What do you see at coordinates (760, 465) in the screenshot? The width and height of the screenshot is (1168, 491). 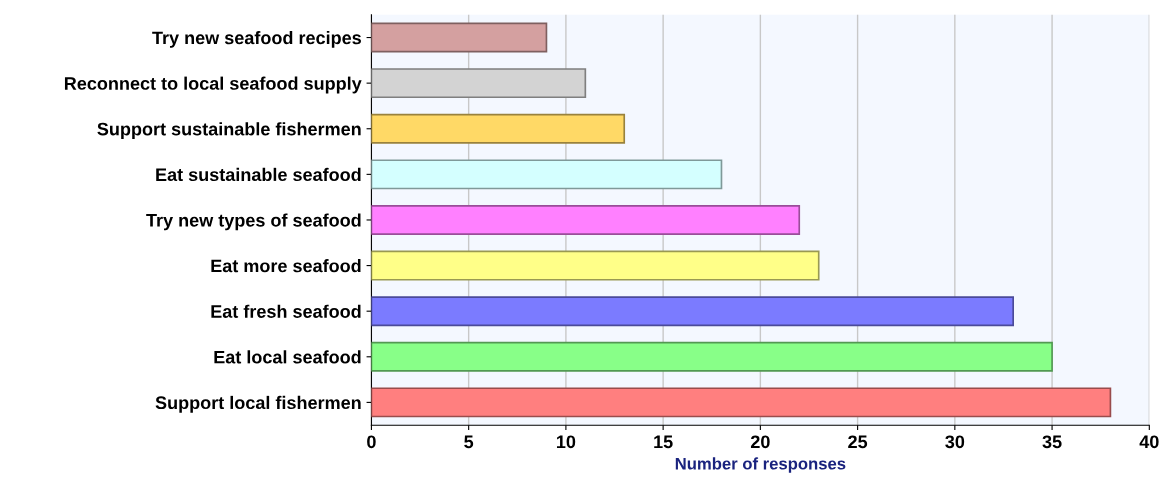 I see `x-axis-title: Number of responses` at bounding box center [760, 465].